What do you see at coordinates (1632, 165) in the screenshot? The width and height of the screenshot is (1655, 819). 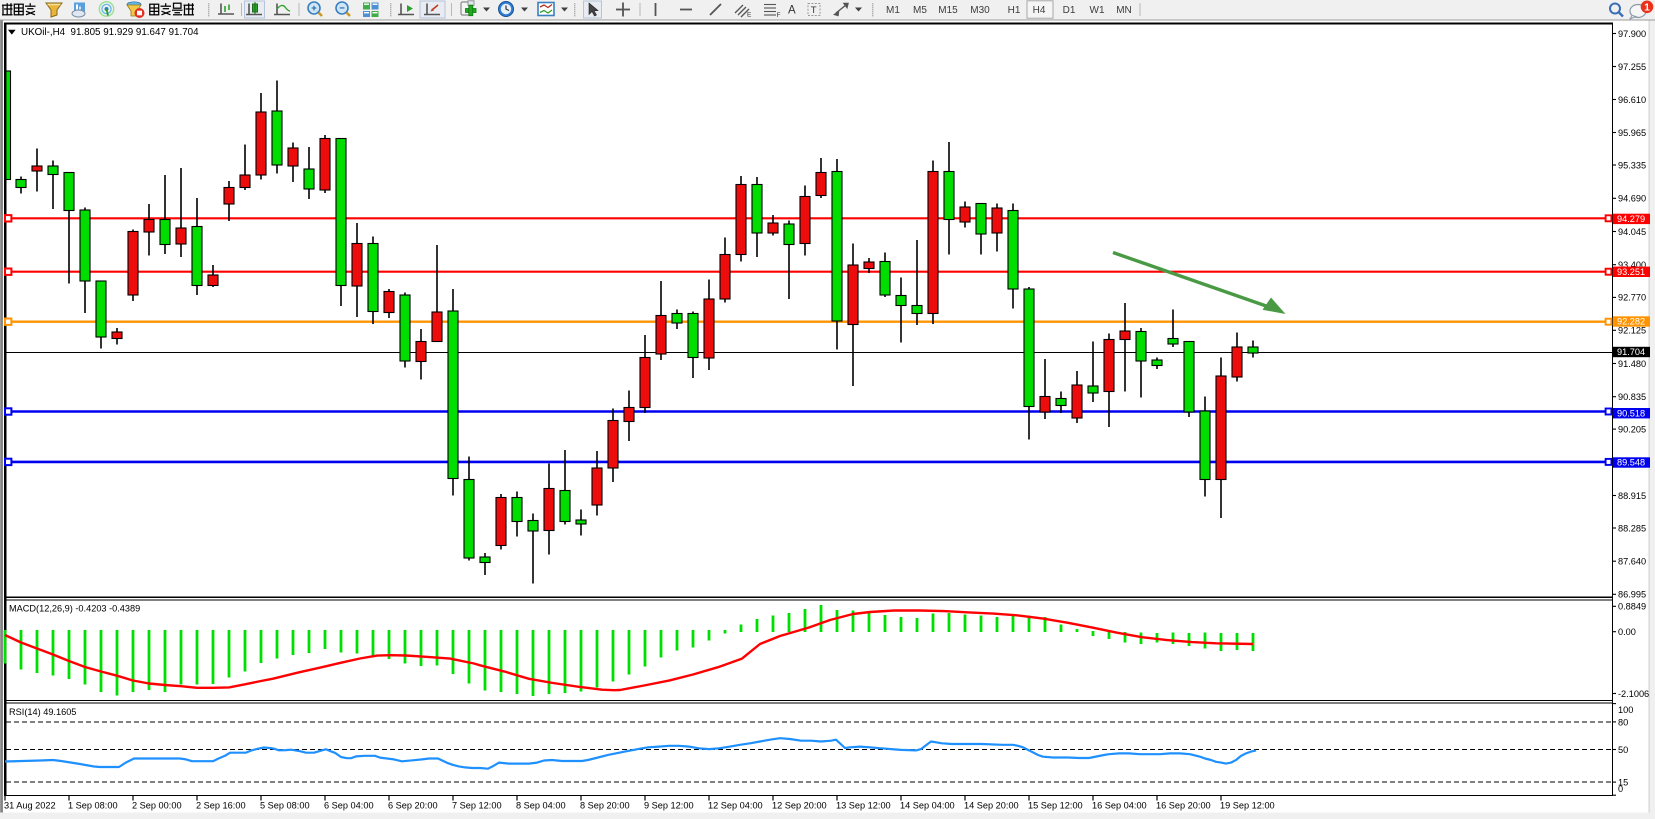 I see `svg-text: 95.335` at bounding box center [1632, 165].